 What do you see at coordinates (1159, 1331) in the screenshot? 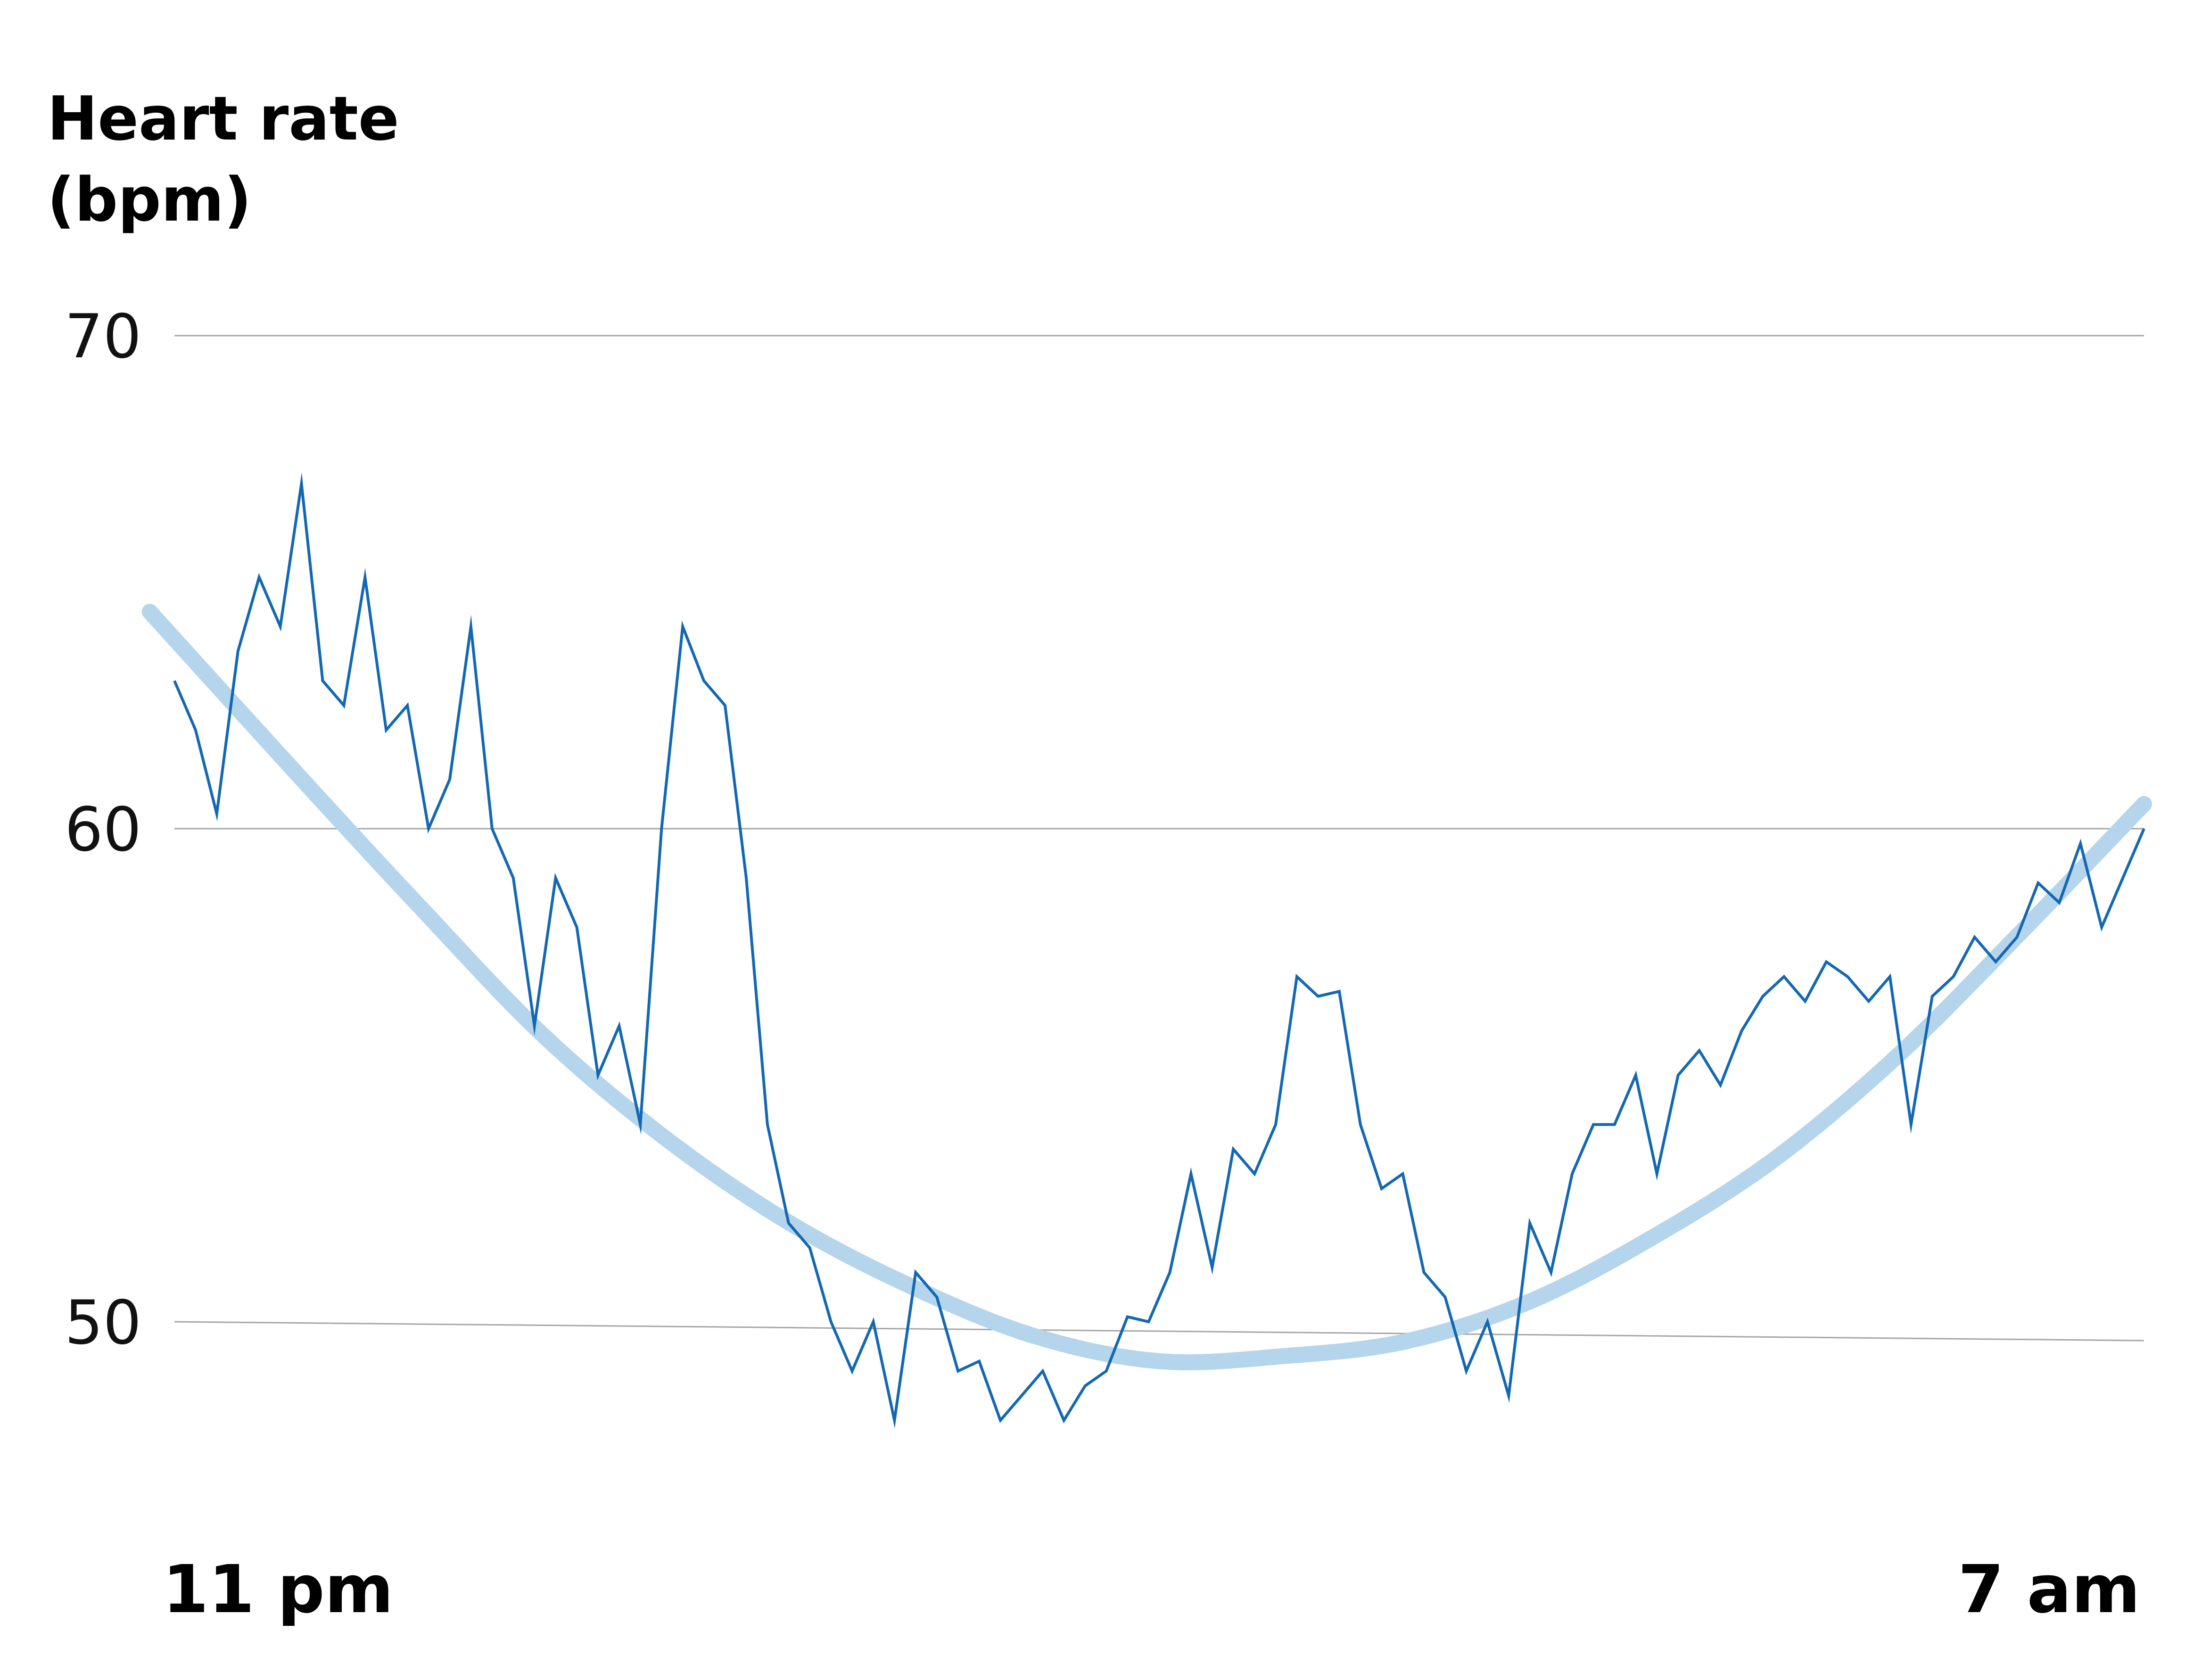
I see `gridline` at bounding box center [1159, 1331].